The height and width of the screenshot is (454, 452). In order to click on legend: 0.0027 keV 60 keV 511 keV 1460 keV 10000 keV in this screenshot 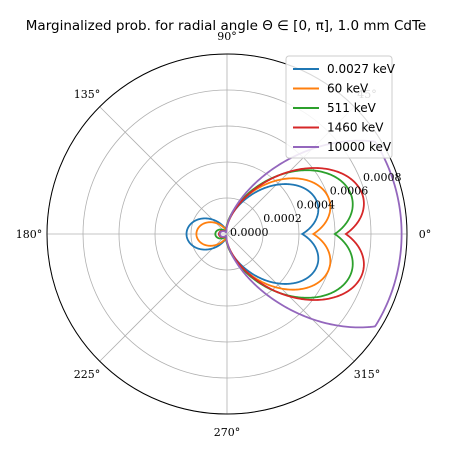, I will do `click(340, 107)`.